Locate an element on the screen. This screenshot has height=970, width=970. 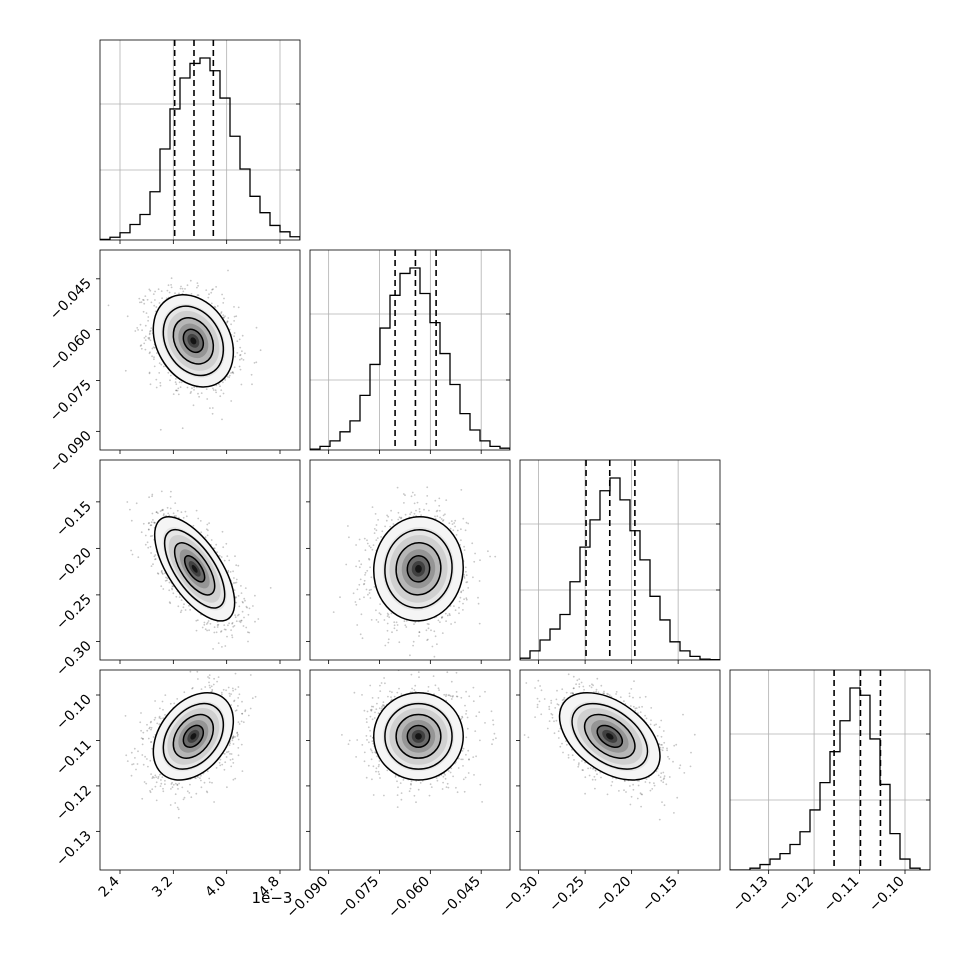
density-fill is located at coordinates (193, 341).